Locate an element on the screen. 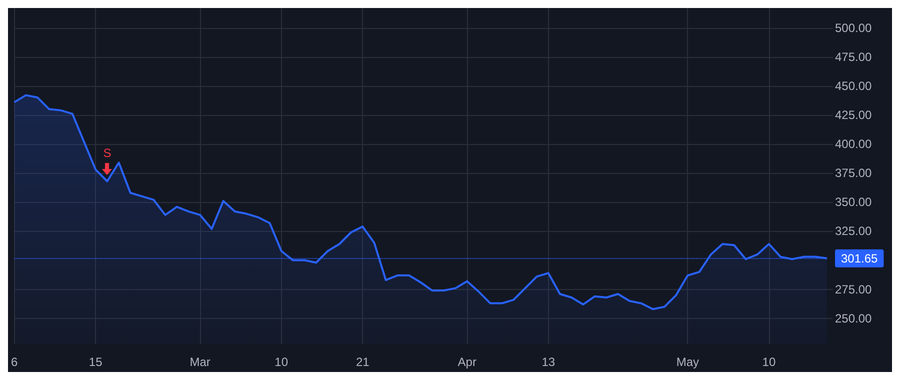 This screenshot has height=380, width=900. x-tick-label: Mar is located at coordinates (200, 362).